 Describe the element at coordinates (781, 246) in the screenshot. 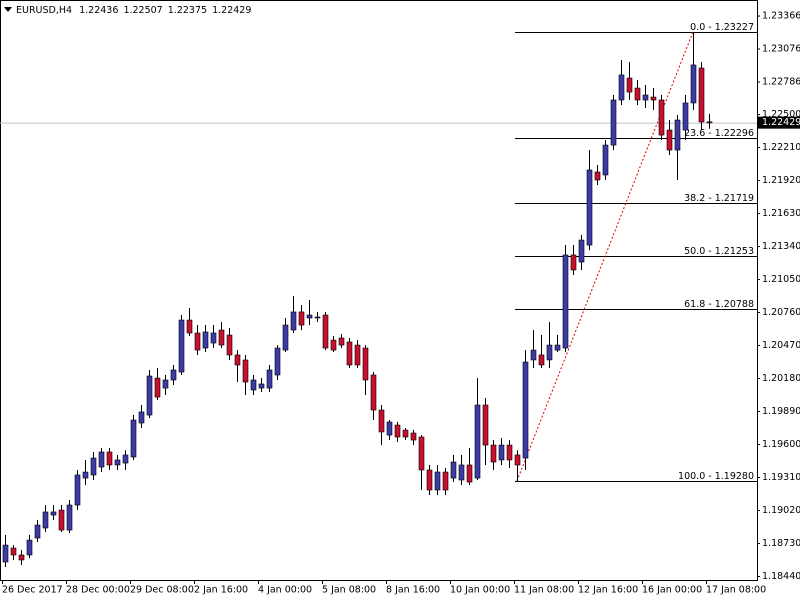

I see `y-tick-label: 1.21340` at that location.